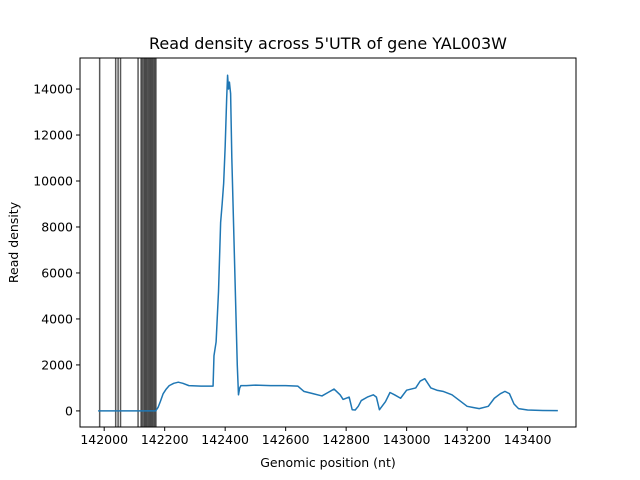 The image size is (640, 480). I want to click on y-tick-label-6: 12000, so click(53, 135).